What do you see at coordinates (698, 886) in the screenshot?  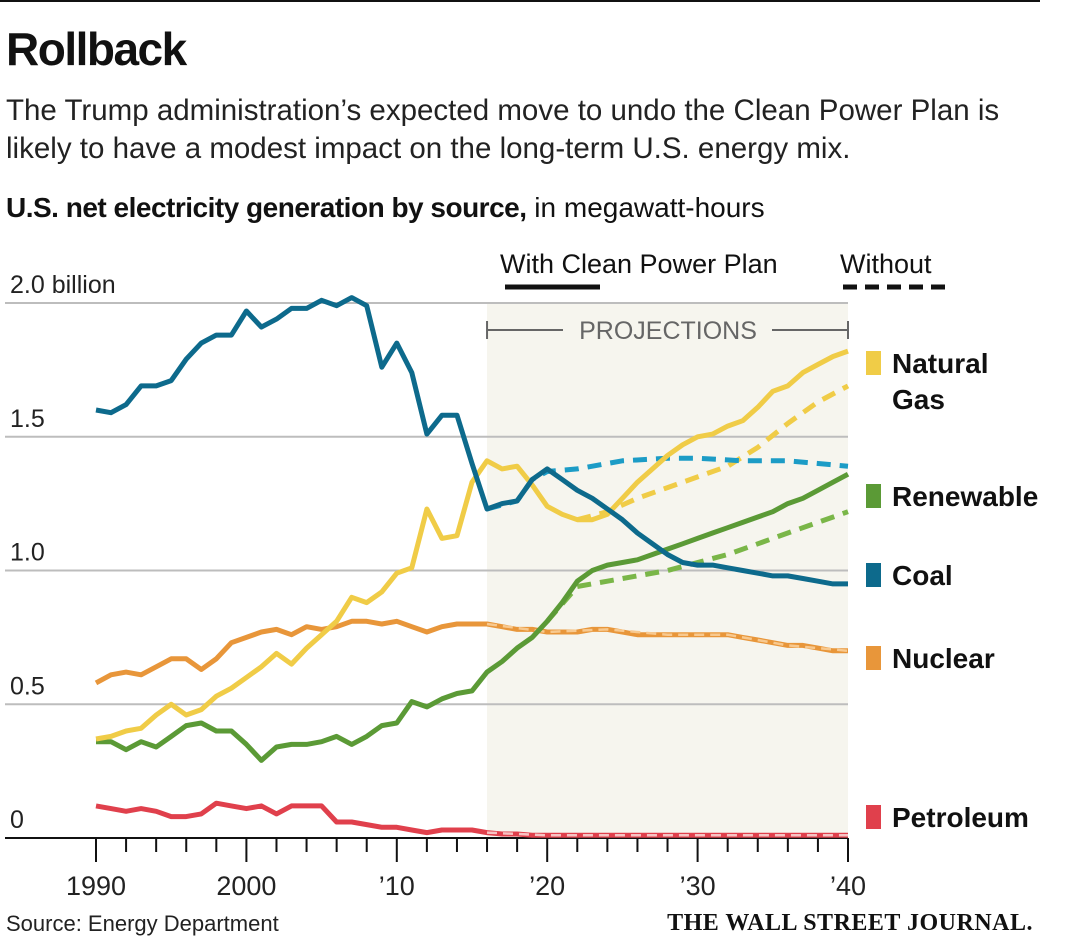 I see `x-tick-label: ’30` at bounding box center [698, 886].